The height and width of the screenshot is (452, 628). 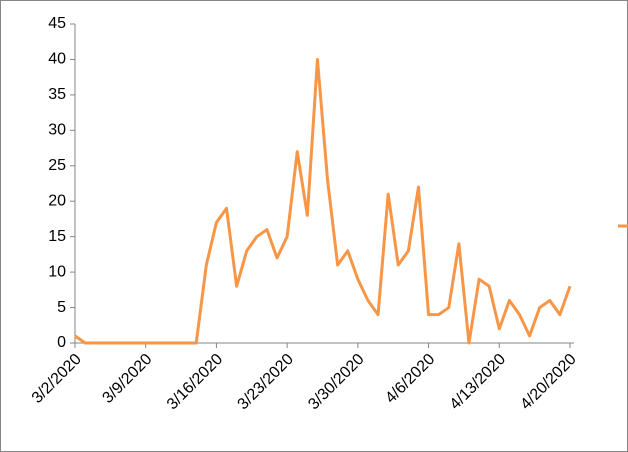 I want to click on y-tick-label: 35, so click(x=57, y=94).